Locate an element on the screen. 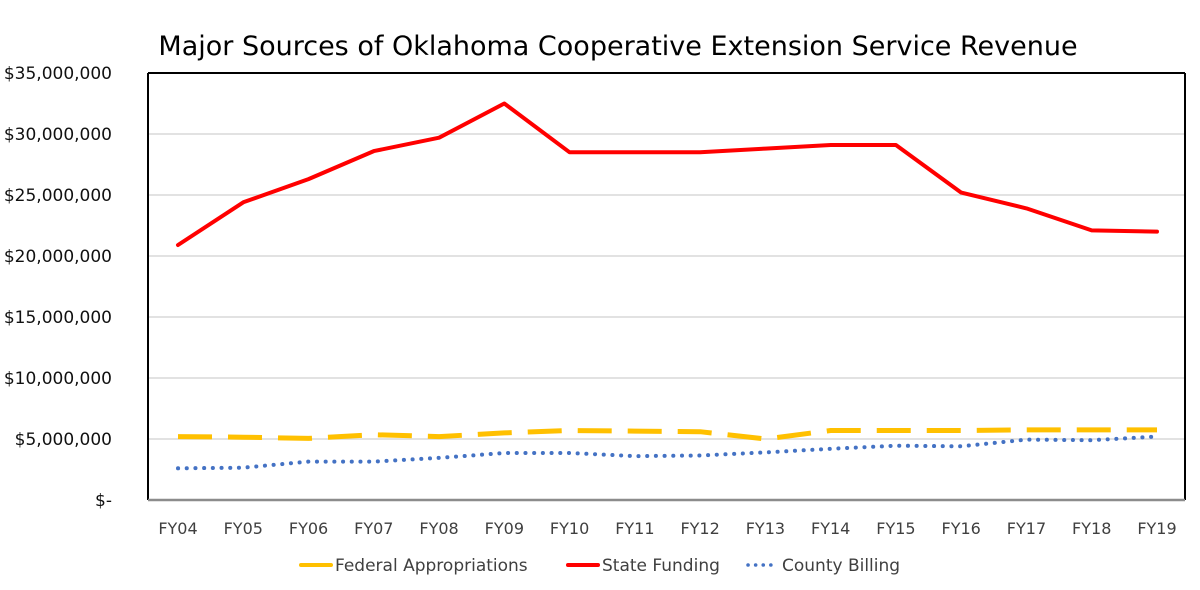 The height and width of the screenshot is (590, 1200). legend-label: County Billing is located at coordinates (841, 566).